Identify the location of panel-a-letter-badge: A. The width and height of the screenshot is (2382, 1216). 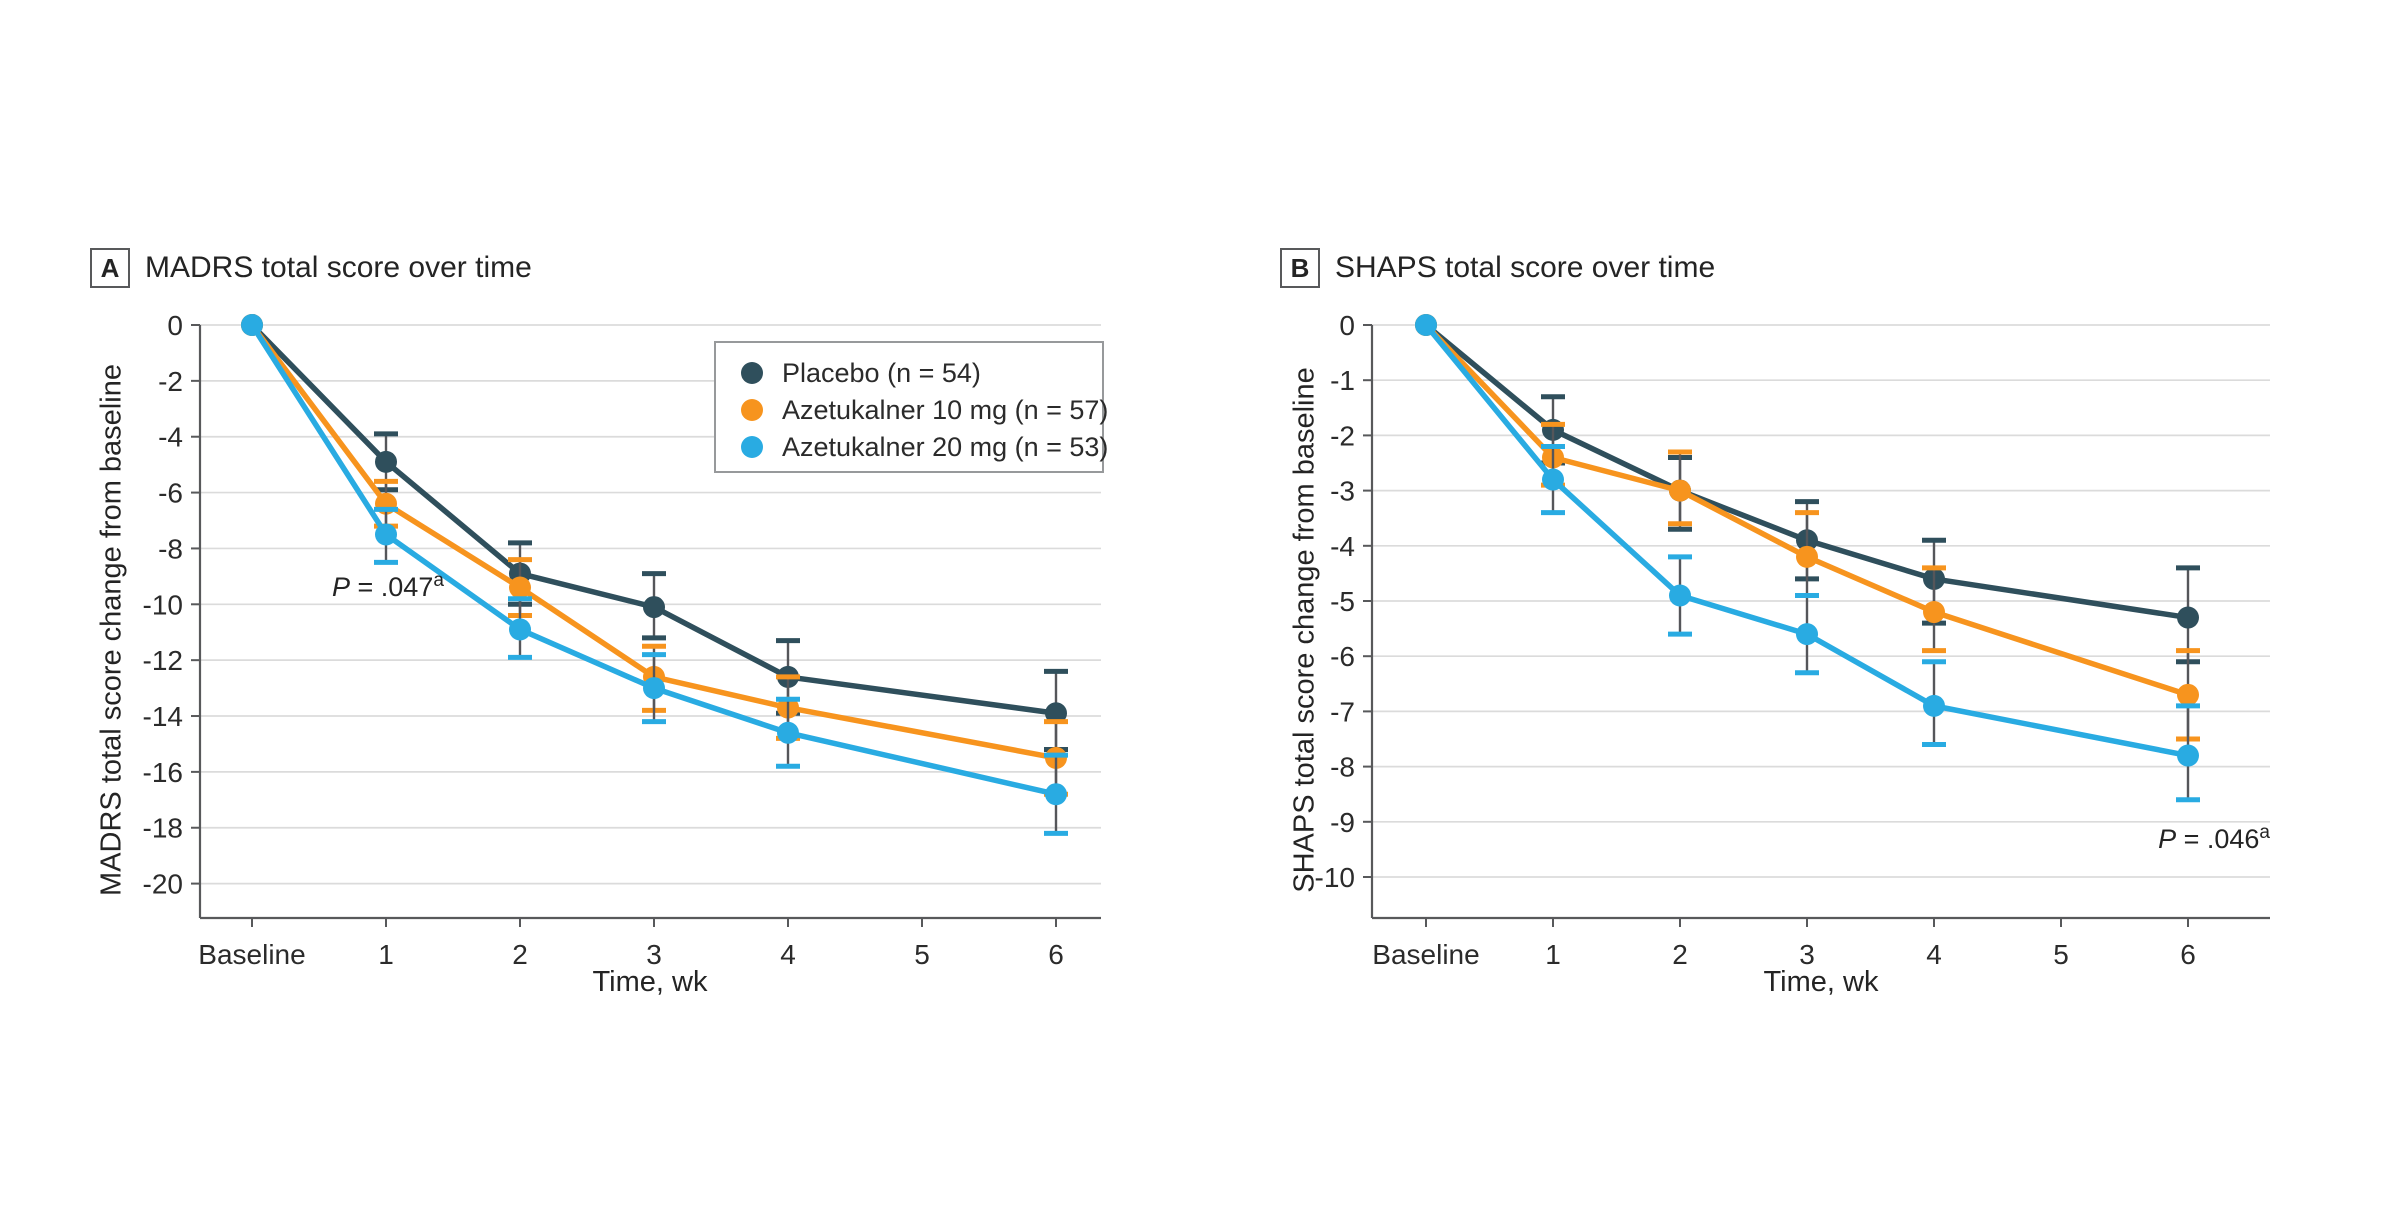
(110, 268).